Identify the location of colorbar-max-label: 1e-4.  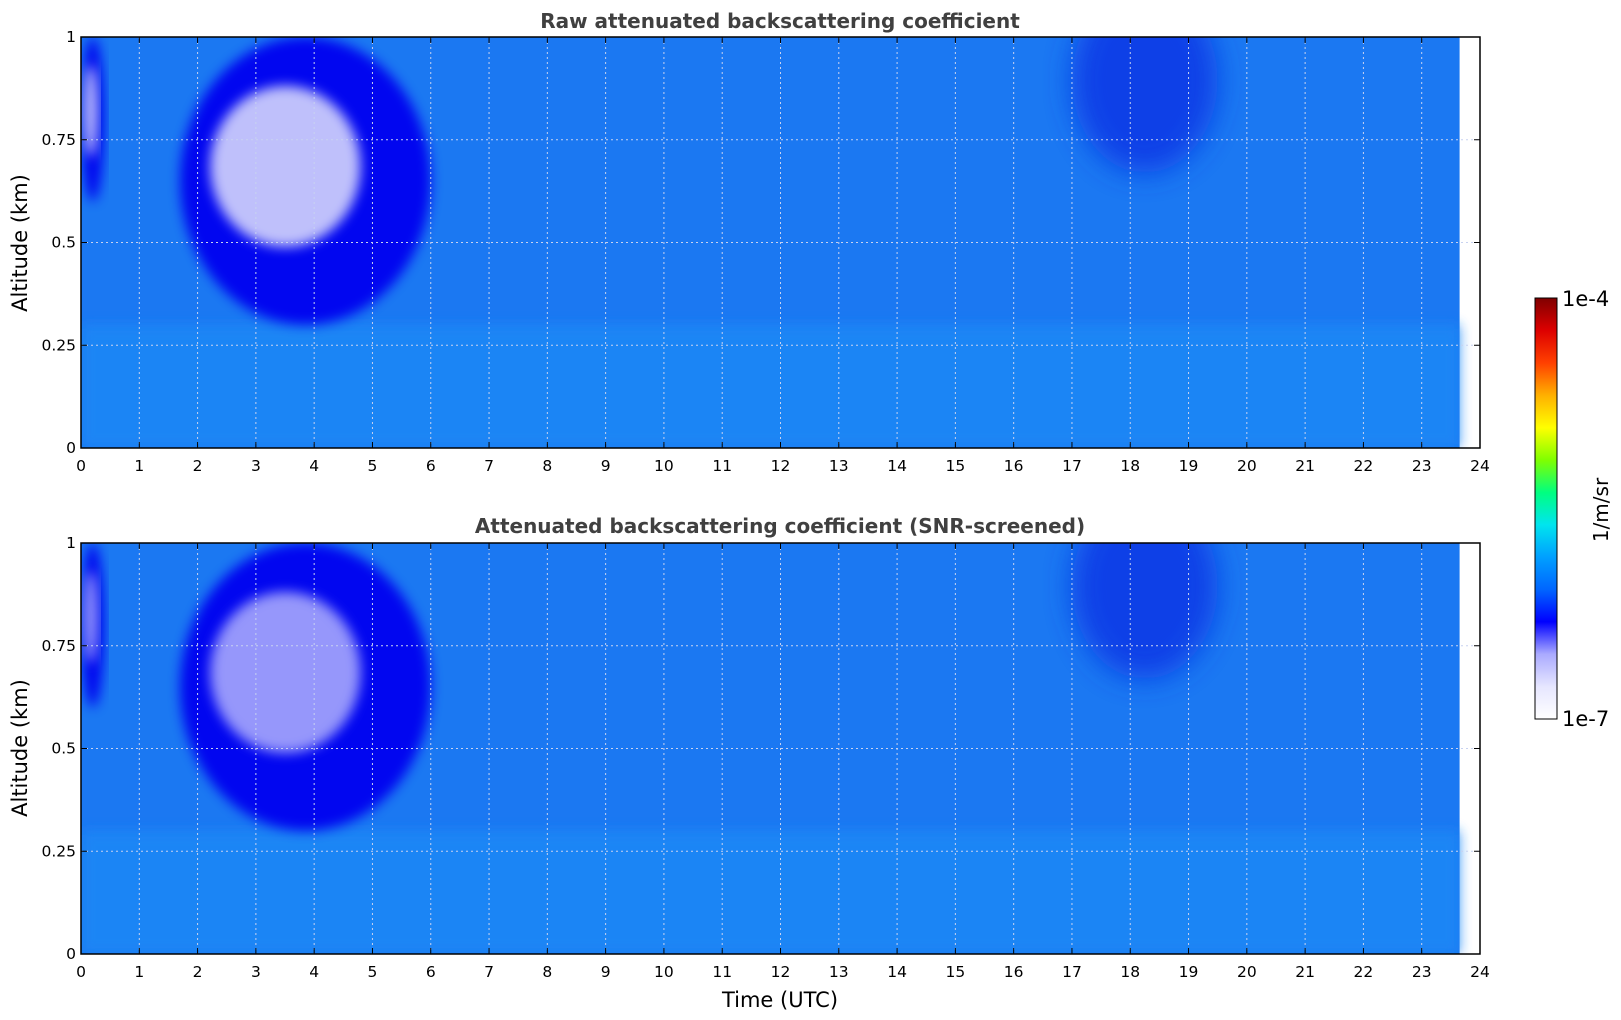
(1585, 299).